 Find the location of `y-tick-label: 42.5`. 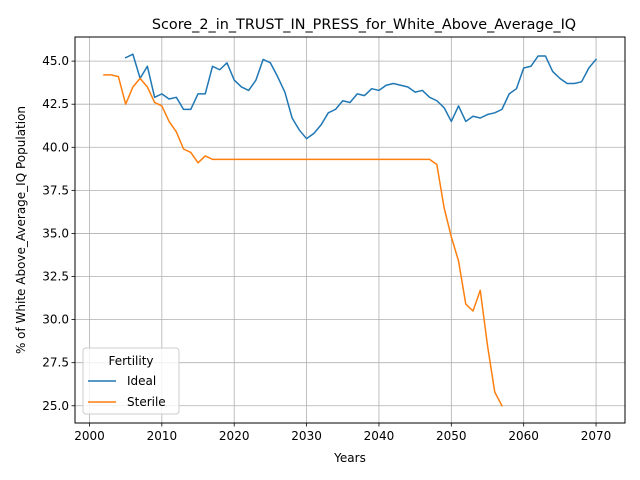

y-tick-label: 42.5 is located at coordinates (55, 104).